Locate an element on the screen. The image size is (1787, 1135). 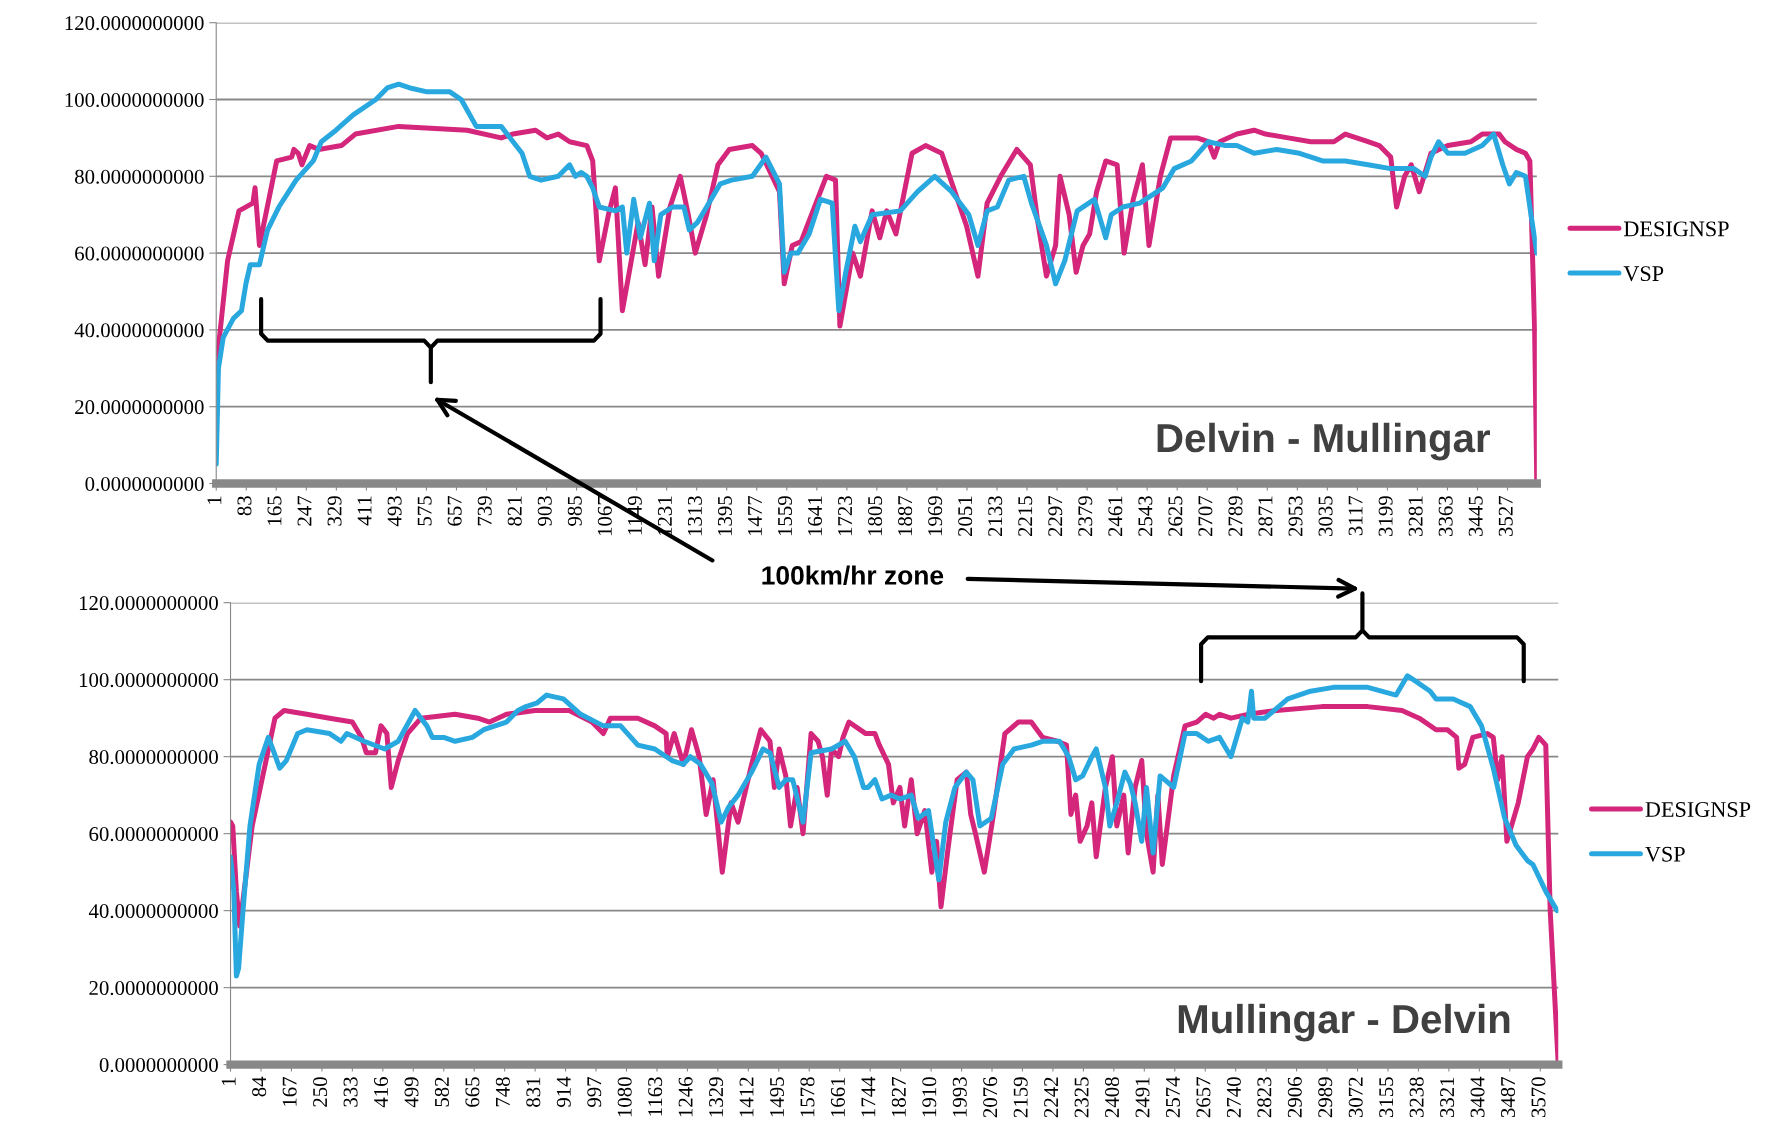
x-tick-label: 3155 is located at coordinates (1386, 1097).